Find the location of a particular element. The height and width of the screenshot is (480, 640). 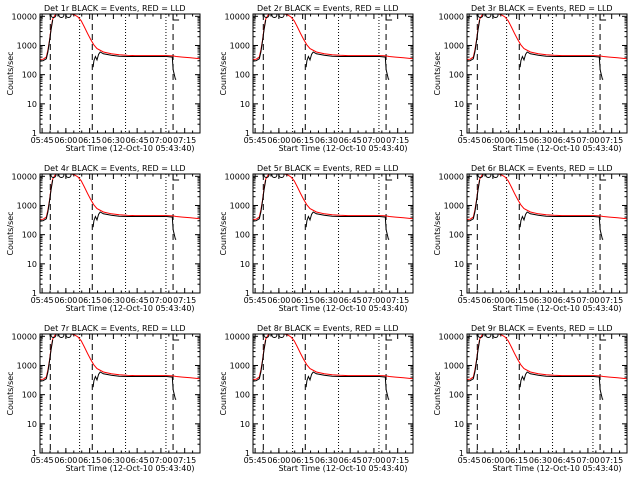

panel-title: Det 1r BLACK = Events, RED = LLD is located at coordinates (115, 8).